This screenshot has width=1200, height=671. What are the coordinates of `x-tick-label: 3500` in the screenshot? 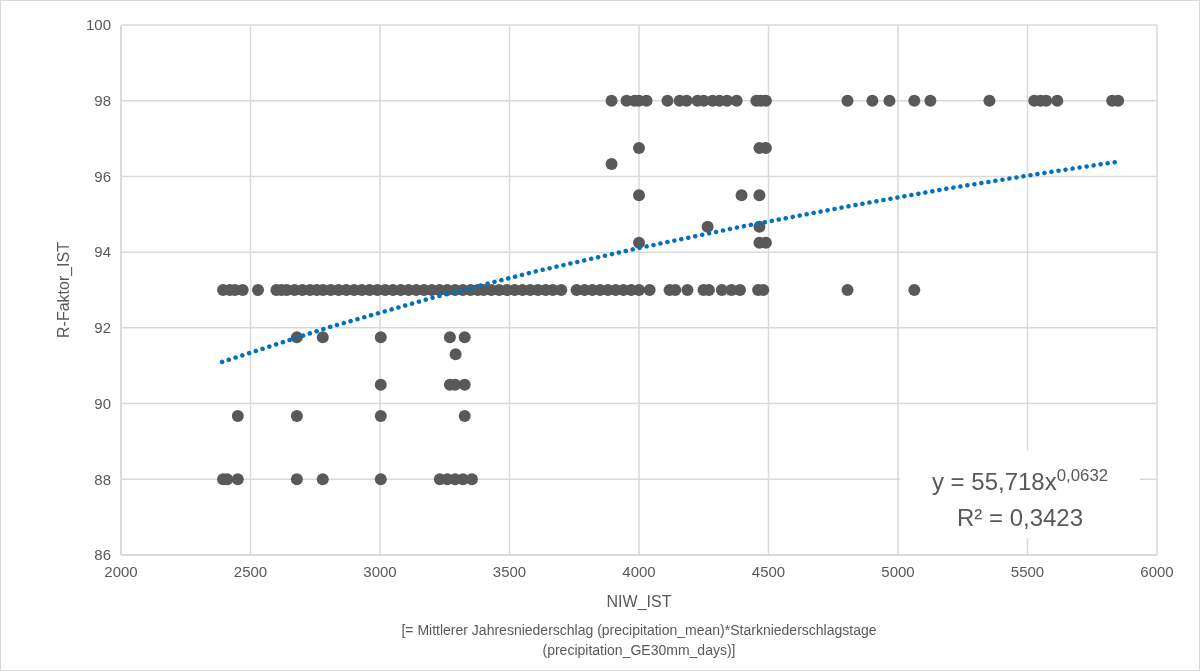 It's located at (509, 571).